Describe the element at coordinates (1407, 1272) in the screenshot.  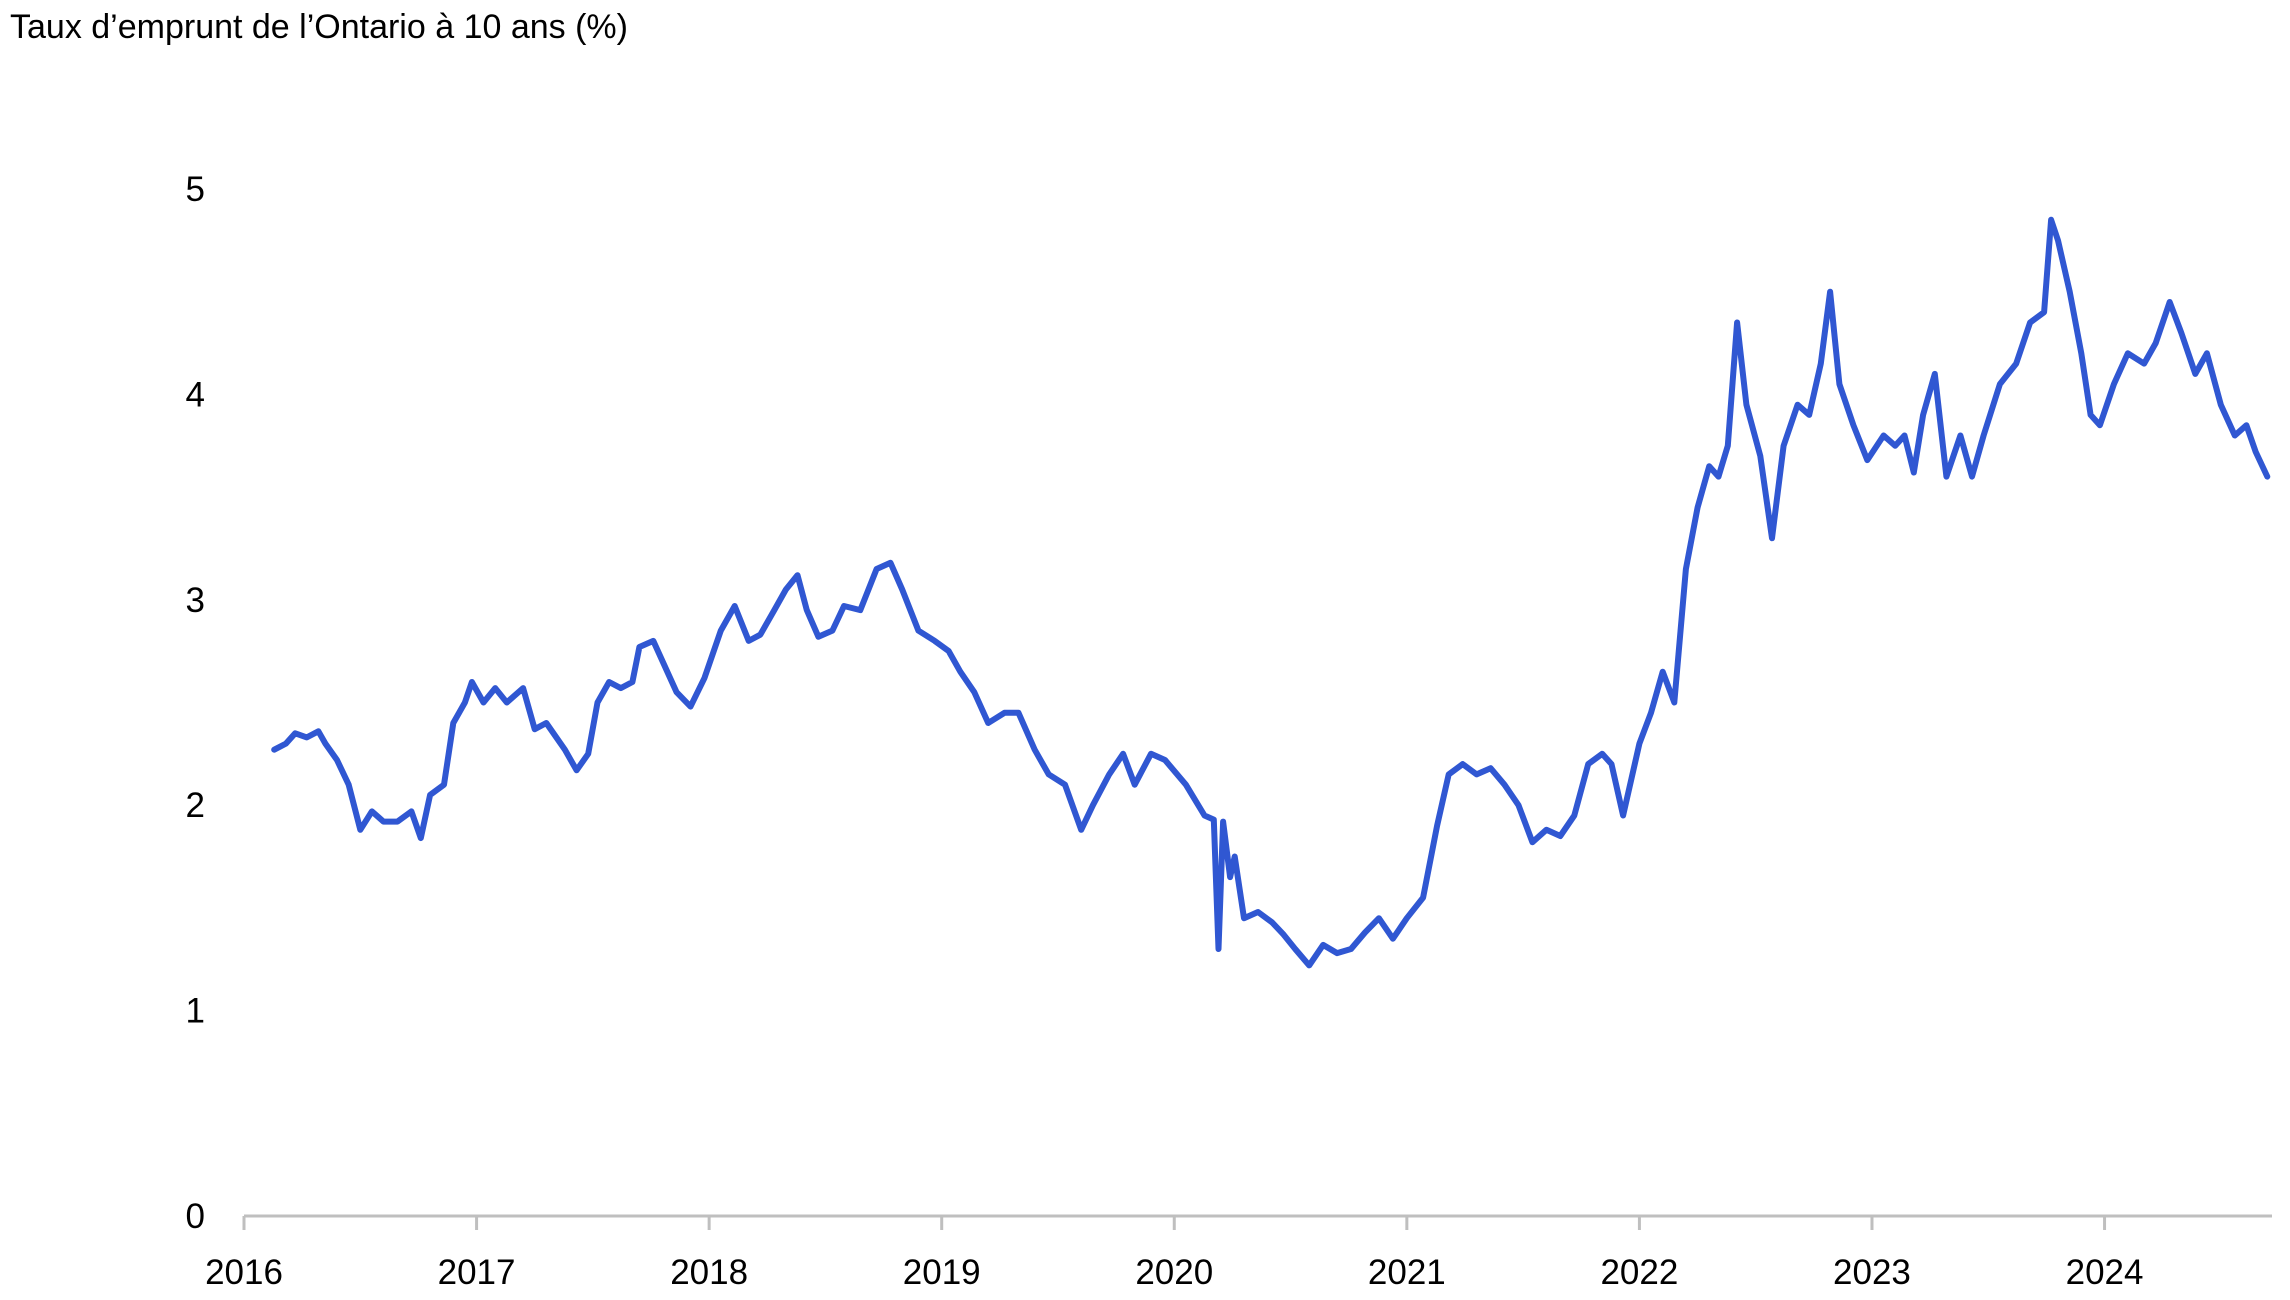
I see `x-tick-label: 2021` at that location.